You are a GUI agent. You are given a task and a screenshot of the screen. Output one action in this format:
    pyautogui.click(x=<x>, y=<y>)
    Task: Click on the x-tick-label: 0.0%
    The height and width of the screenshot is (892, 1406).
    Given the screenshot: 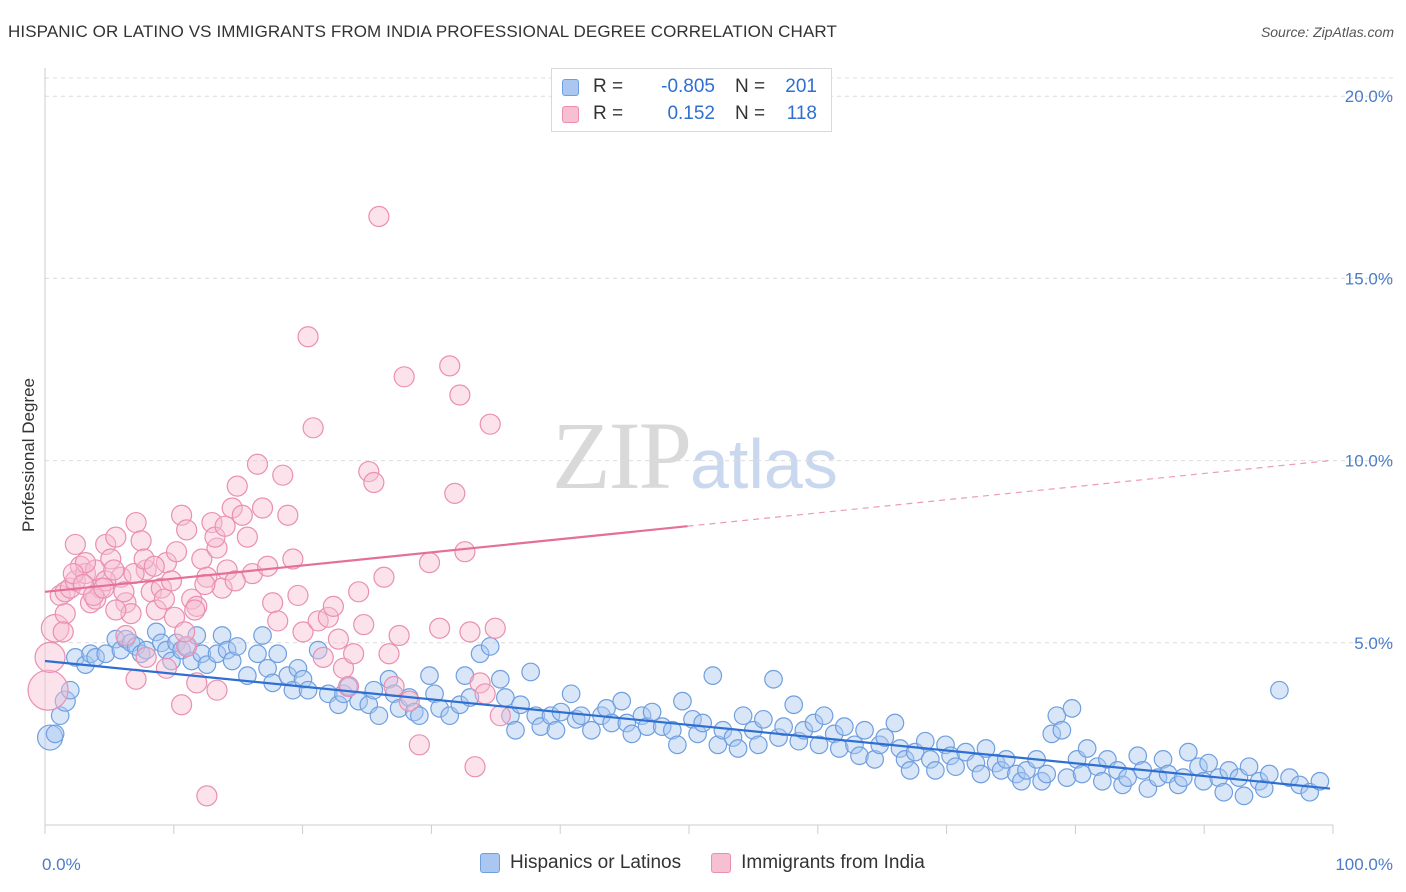 What is the action you would take?
    pyautogui.click(x=61, y=864)
    